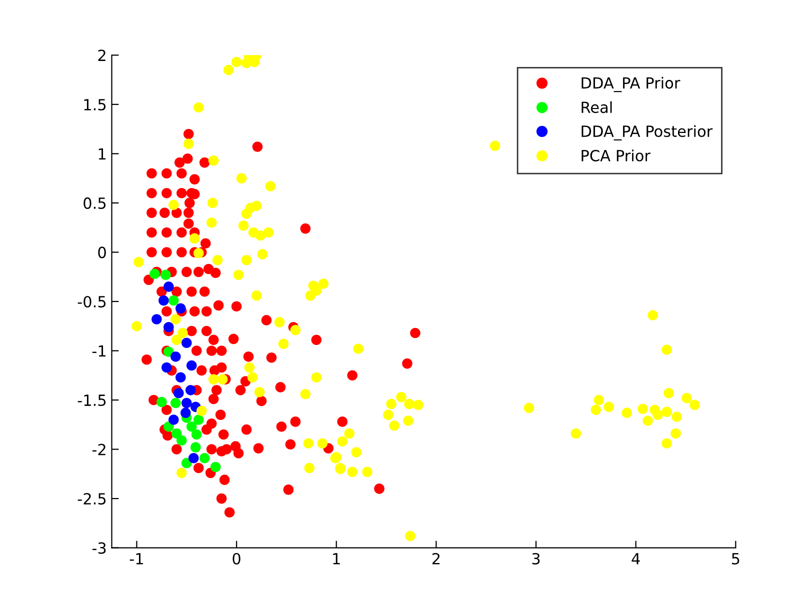 The image size is (804, 606). I want to click on y-tick-label: -2.5, so click(92, 499).